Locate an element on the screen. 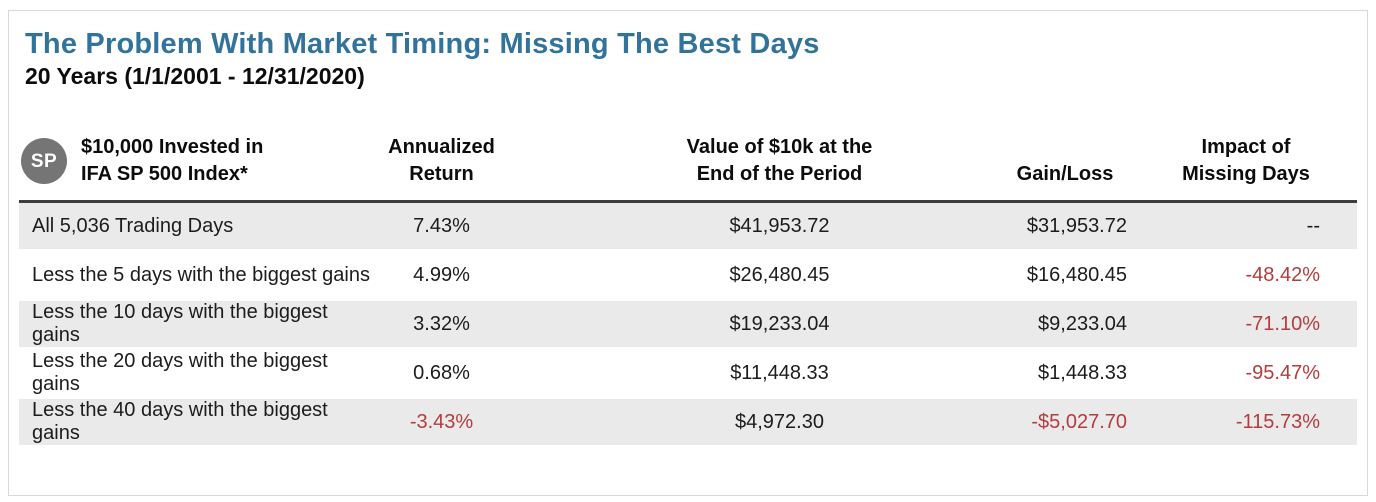 The image size is (1376, 502). col-header-invested: SP $10,000 Invested in IFA SP 500 Index* is located at coordinates (196, 168).